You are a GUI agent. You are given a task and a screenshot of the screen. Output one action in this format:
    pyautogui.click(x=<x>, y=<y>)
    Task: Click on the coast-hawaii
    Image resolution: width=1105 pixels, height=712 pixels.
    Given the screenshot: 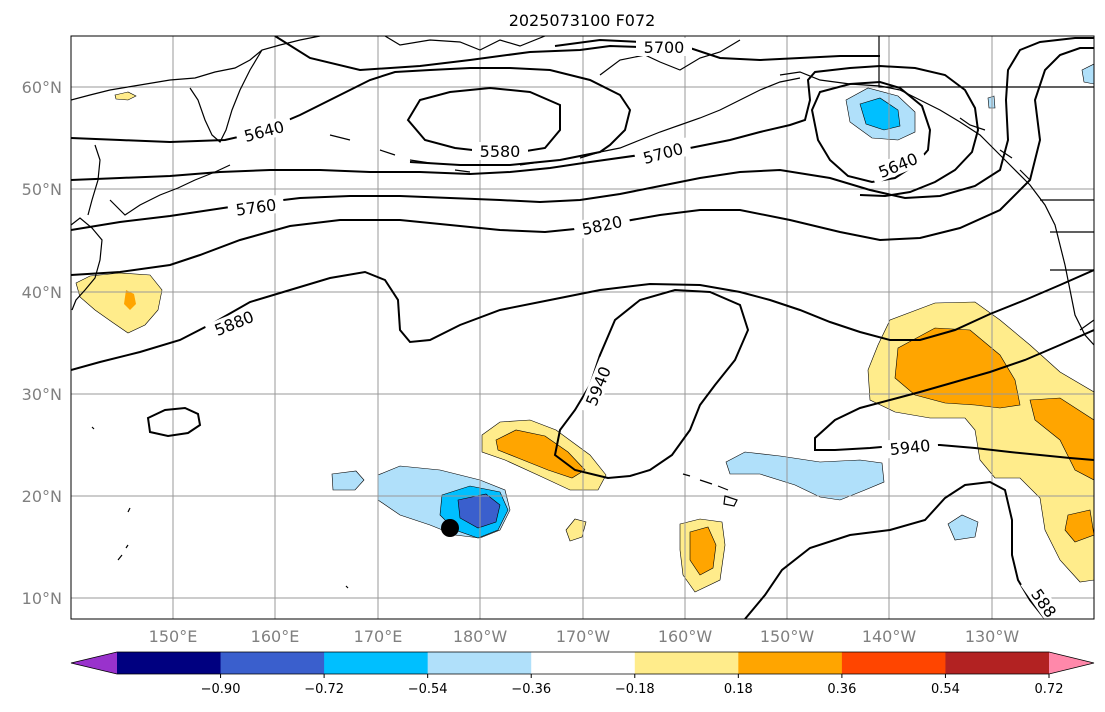 What is the action you would take?
    pyautogui.click(x=710, y=490)
    